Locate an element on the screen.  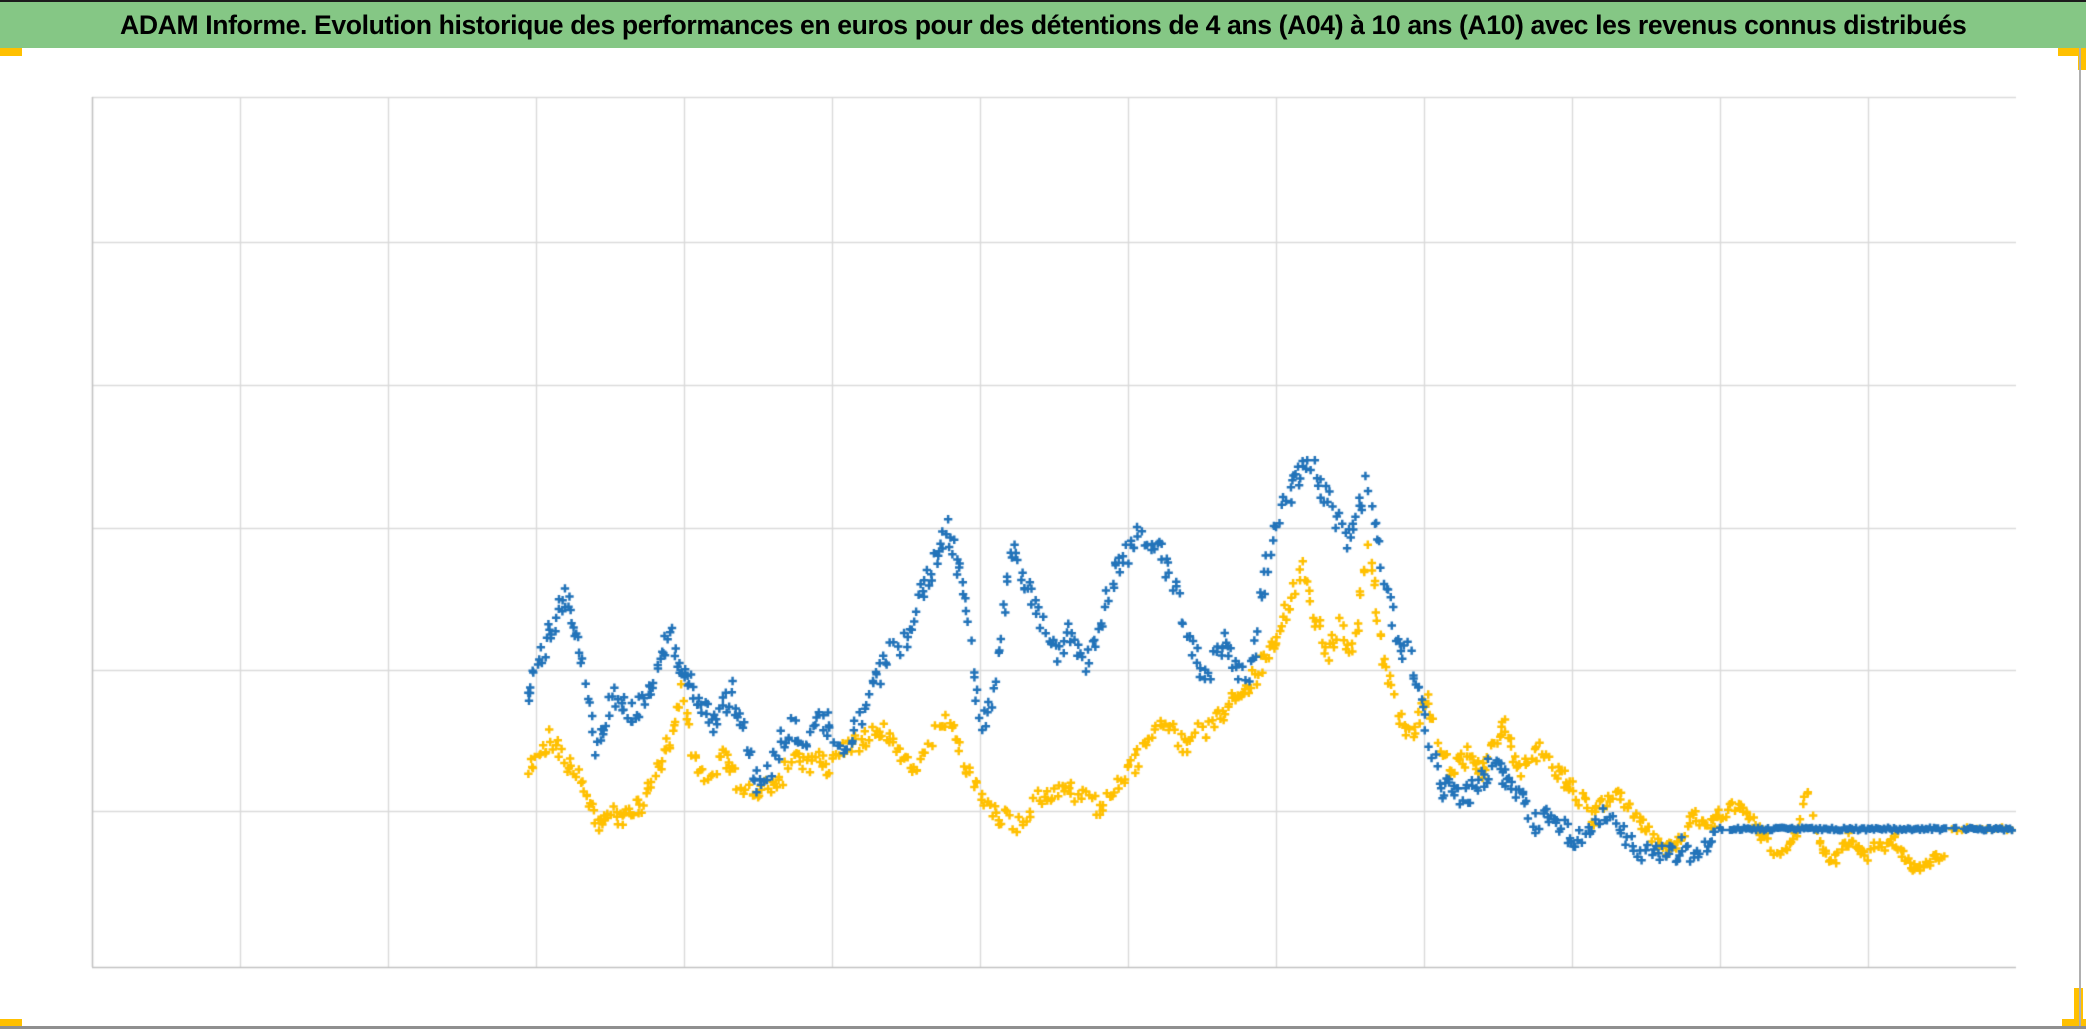
window-edge-bottom is located at coordinates (1043, 1027).